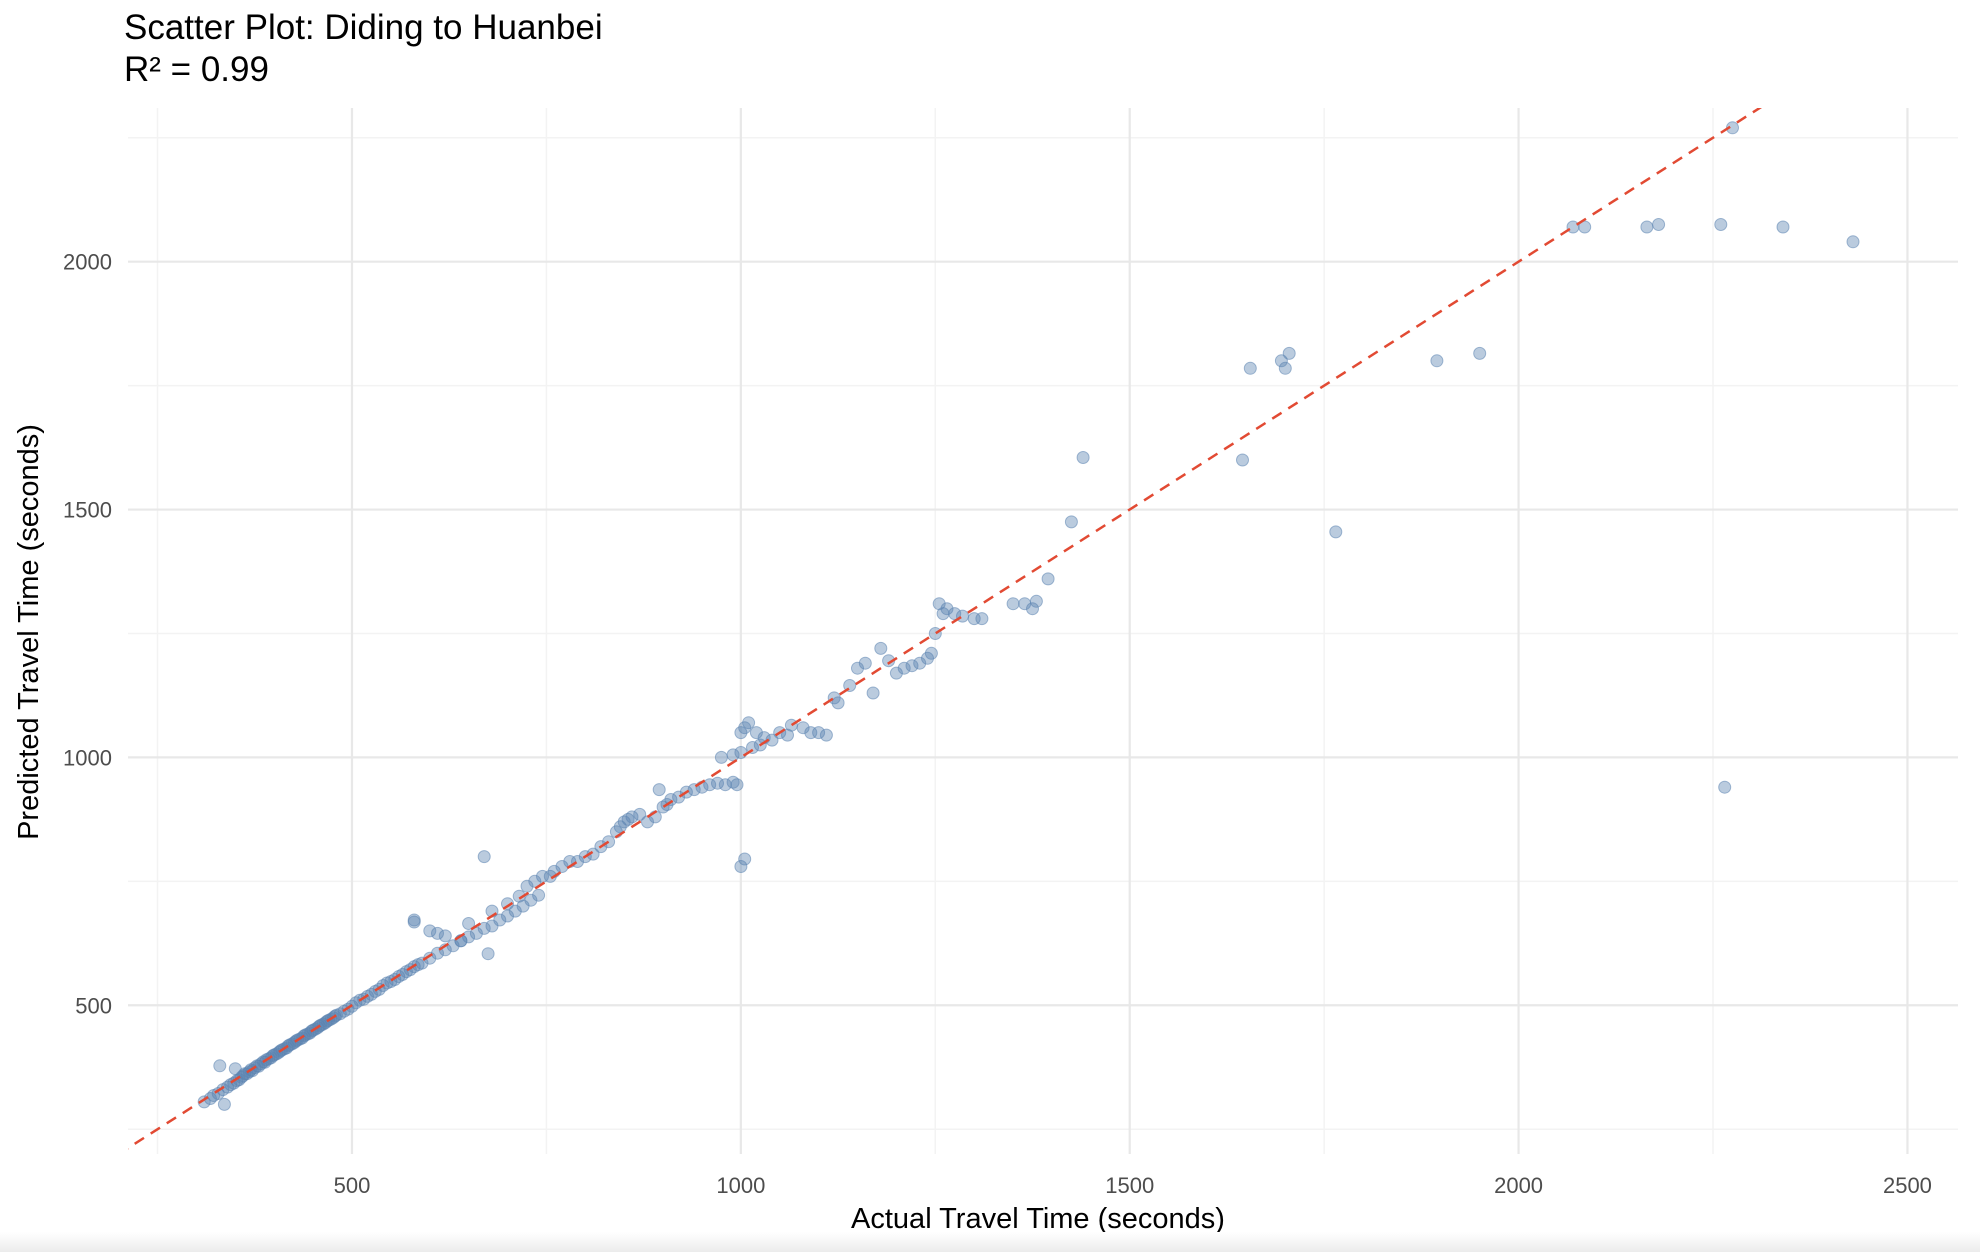 This screenshot has height=1252, width=1980. I want to click on x-tick-label: 2500, so click(1907, 1185).